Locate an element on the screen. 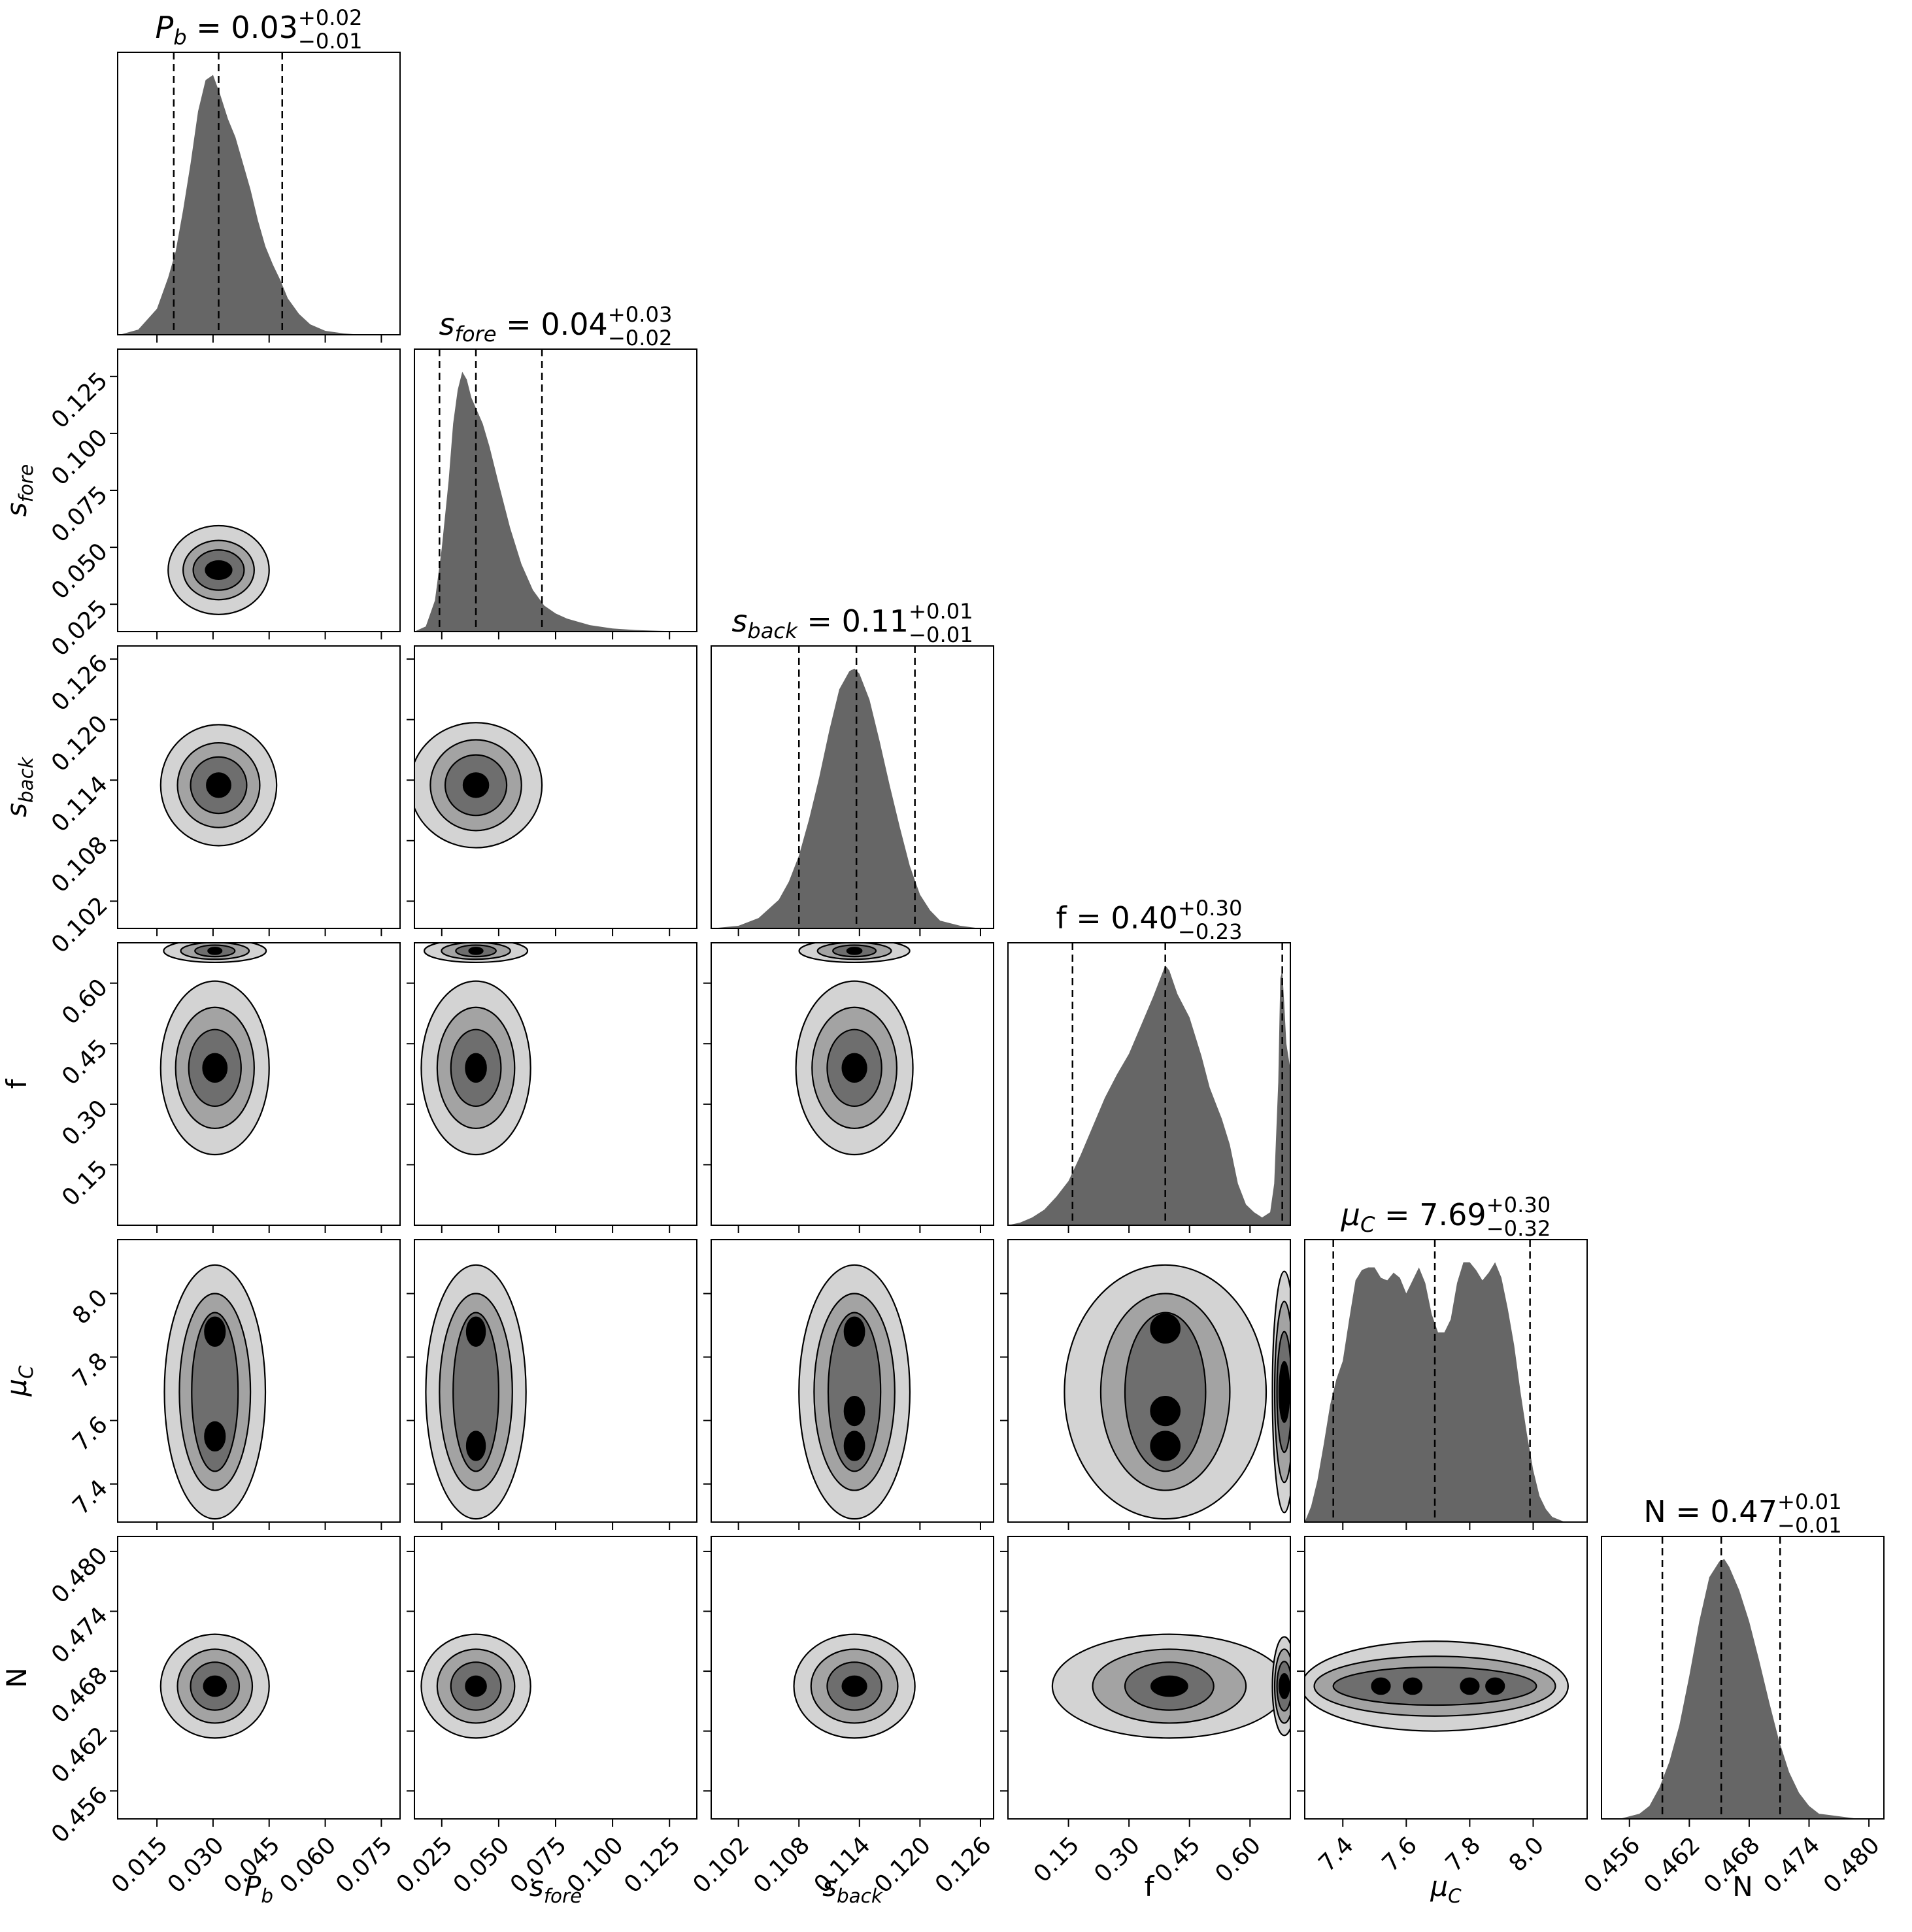  contour-topband-3-sback-f is located at coordinates (854, 951).